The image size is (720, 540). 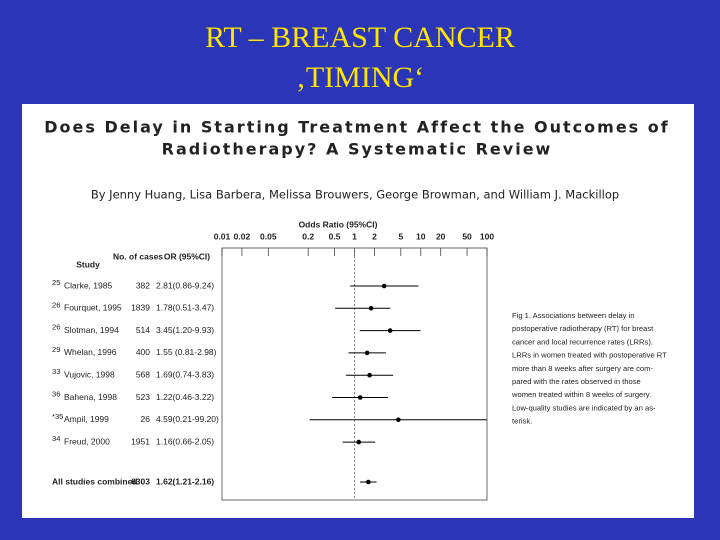 I want to click on study-name: Freud, 2000, so click(x=87, y=441).